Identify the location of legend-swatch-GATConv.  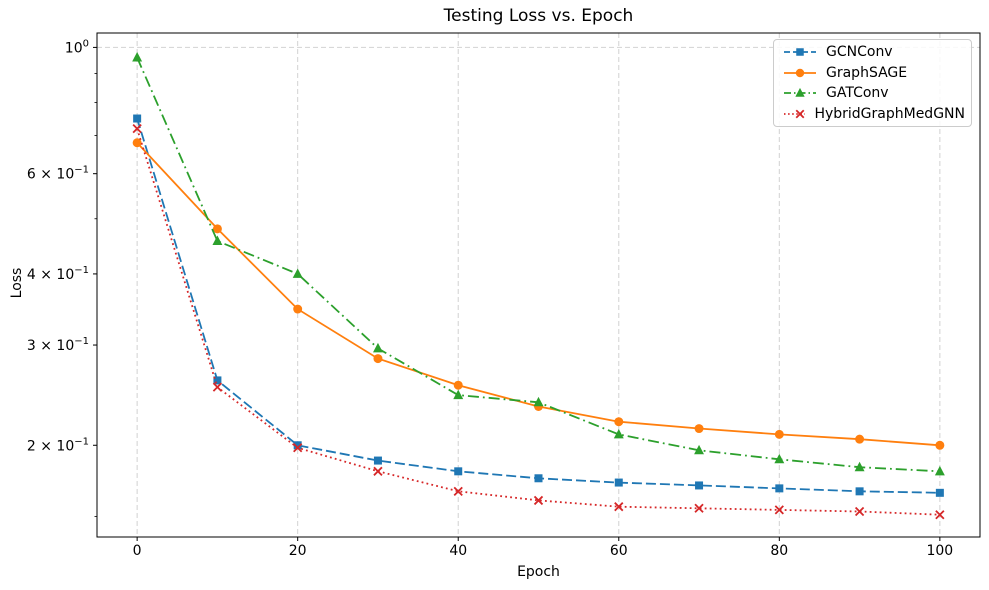
(800, 92).